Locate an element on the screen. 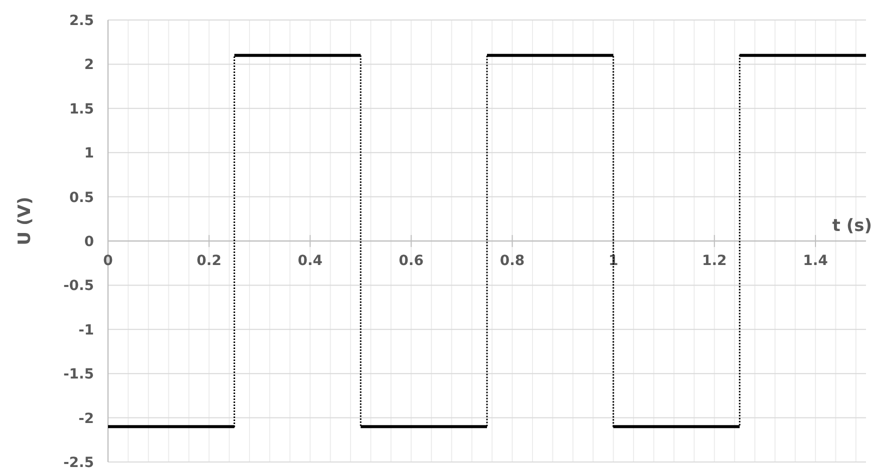  y-tick-label: 1.5 is located at coordinates (81, 109).